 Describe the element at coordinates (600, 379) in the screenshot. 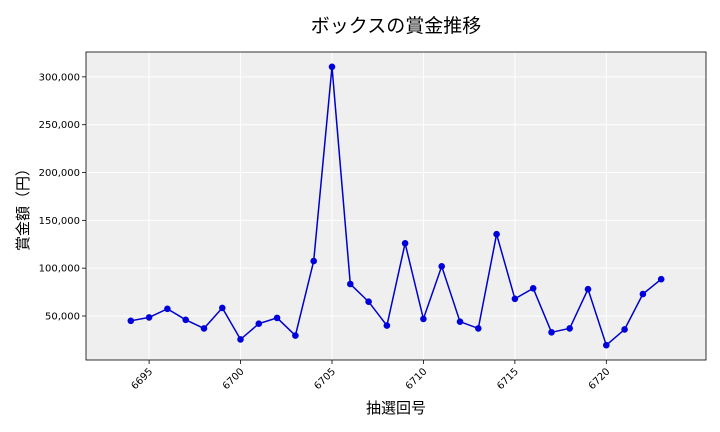

I see `x-tick-label: 6720` at that location.